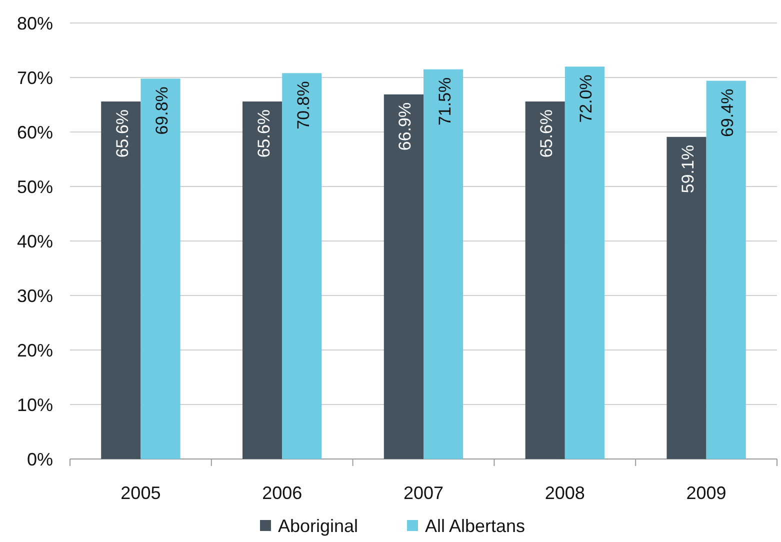  What do you see at coordinates (728, 112) in the screenshot?
I see `text: 69.4%` at bounding box center [728, 112].